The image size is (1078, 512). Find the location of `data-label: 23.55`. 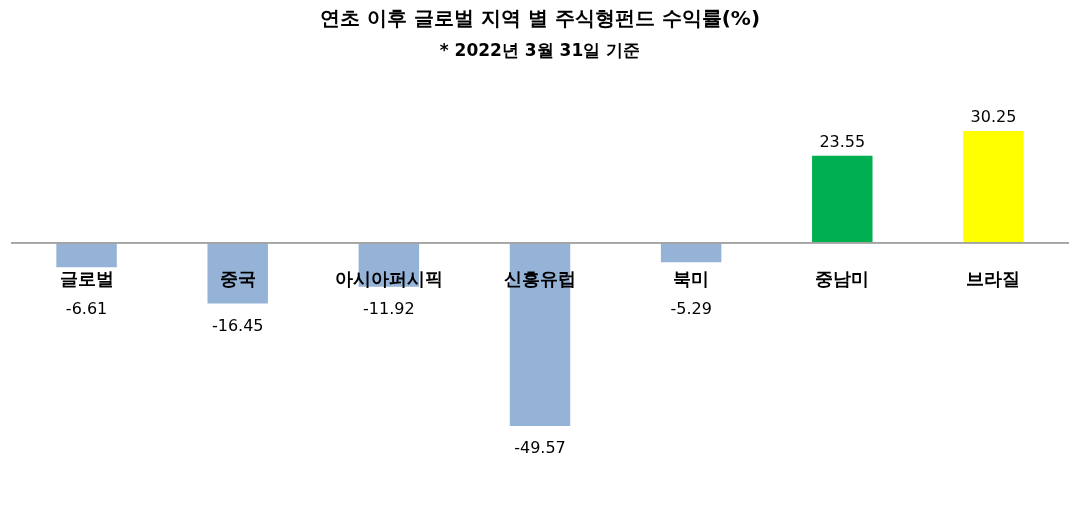

data-label: 23.55 is located at coordinates (842, 141).